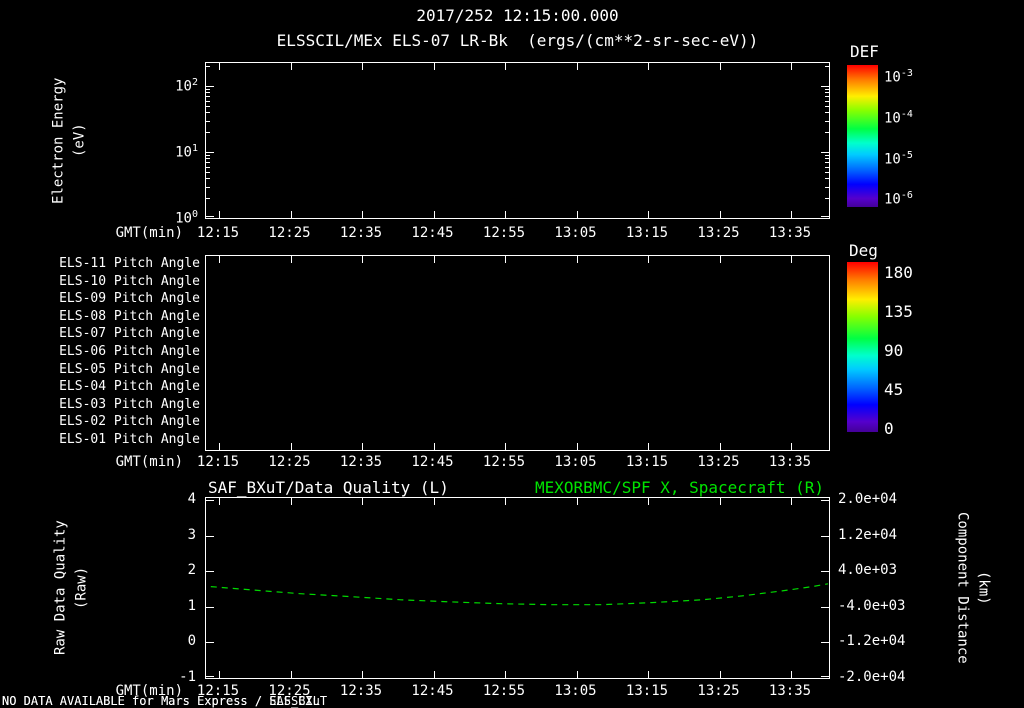 The height and width of the screenshot is (708, 1024). What do you see at coordinates (129, 439) in the screenshot?
I see `pitch-row-label: ELS-01 Pitch Angle` at bounding box center [129, 439].